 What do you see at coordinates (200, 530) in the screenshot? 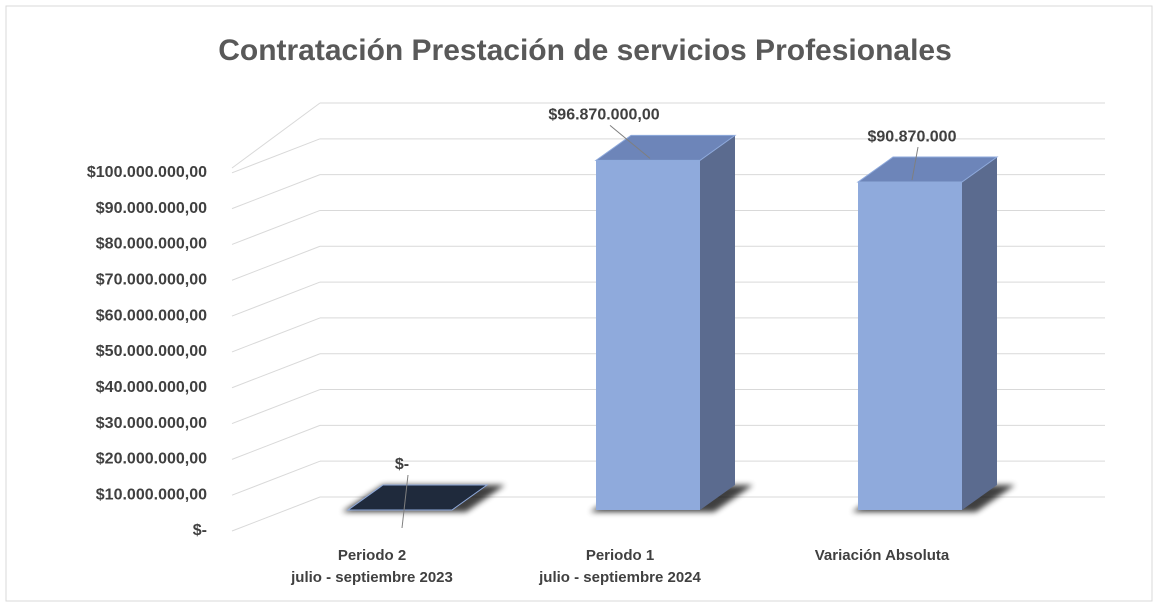
I see `y-tick-label: $-` at bounding box center [200, 530].